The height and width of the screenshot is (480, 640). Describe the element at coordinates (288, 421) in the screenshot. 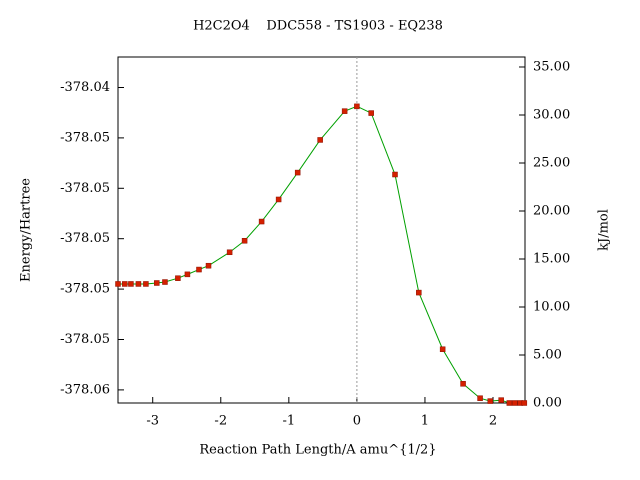

I see `x-tick-label: -1` at that location.